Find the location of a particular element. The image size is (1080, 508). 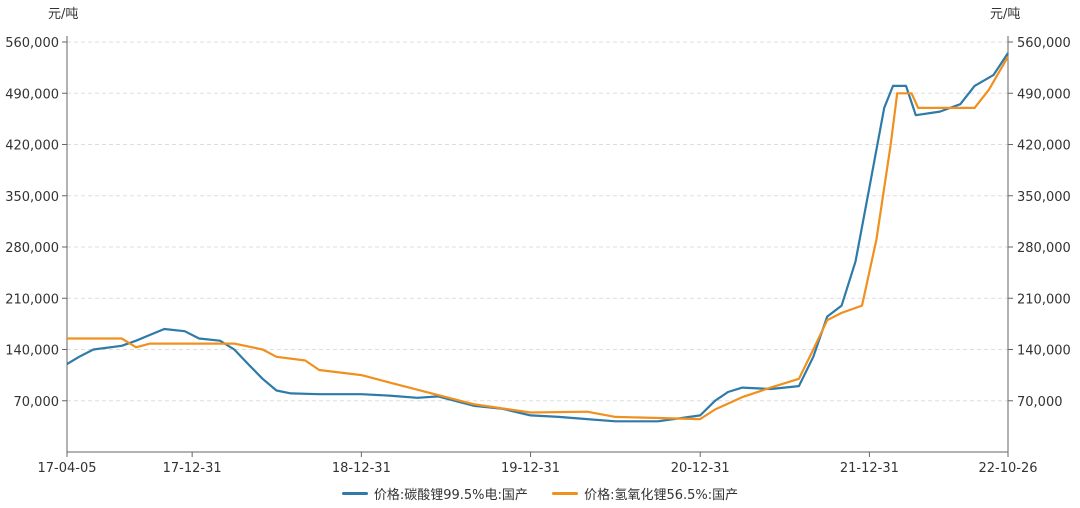

y-tick-label-right: 560,000 is located at coordinates (1044, 43).